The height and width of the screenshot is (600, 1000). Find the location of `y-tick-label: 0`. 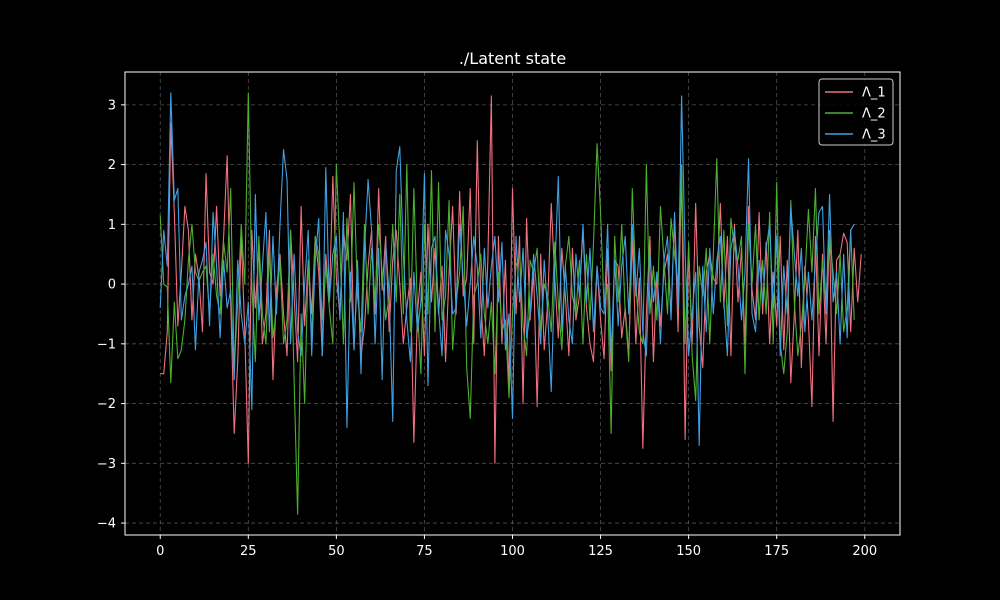

y-tick-label: 0 is located at coordinates (112, 285).